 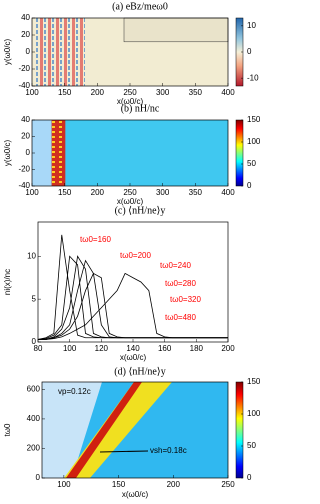 I want to click on y-axis-label: tω0, so click(x=7, y=429).